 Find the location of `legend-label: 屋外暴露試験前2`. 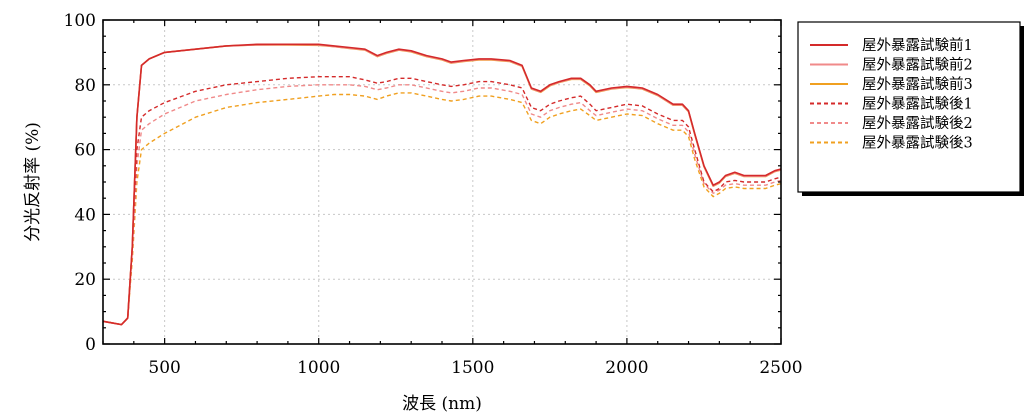

legend-label: 屋外暴露試験前2 is located at coordinates (917, 65).